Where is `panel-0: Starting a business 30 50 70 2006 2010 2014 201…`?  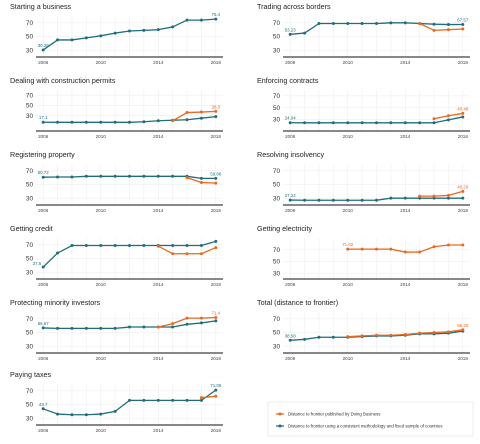 panel-0: Starting a business 30 50 70 2006 2010 2014 201… is located at coordinates (115, 35).